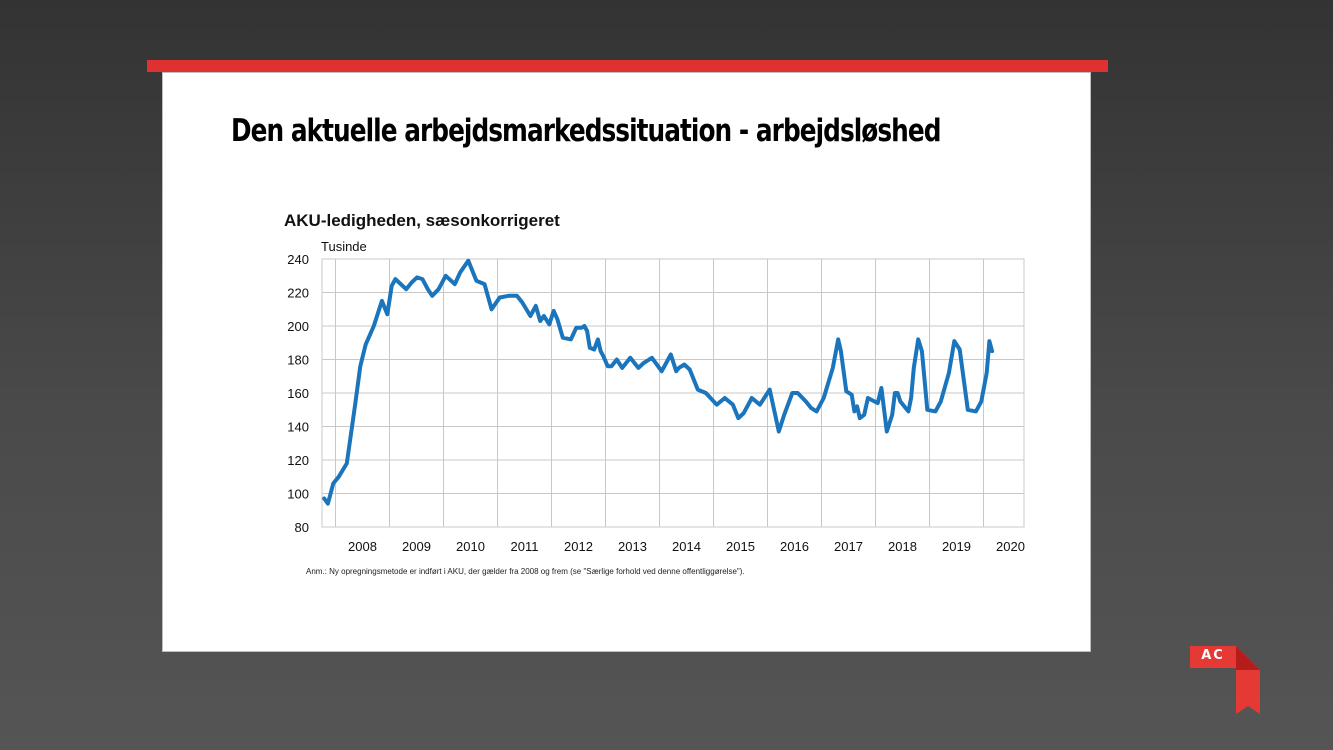 The image size is (1333, 750). I want to click on chart-title: AKU-ledigheden, sæsonkorrigeret, so click(422, 220).